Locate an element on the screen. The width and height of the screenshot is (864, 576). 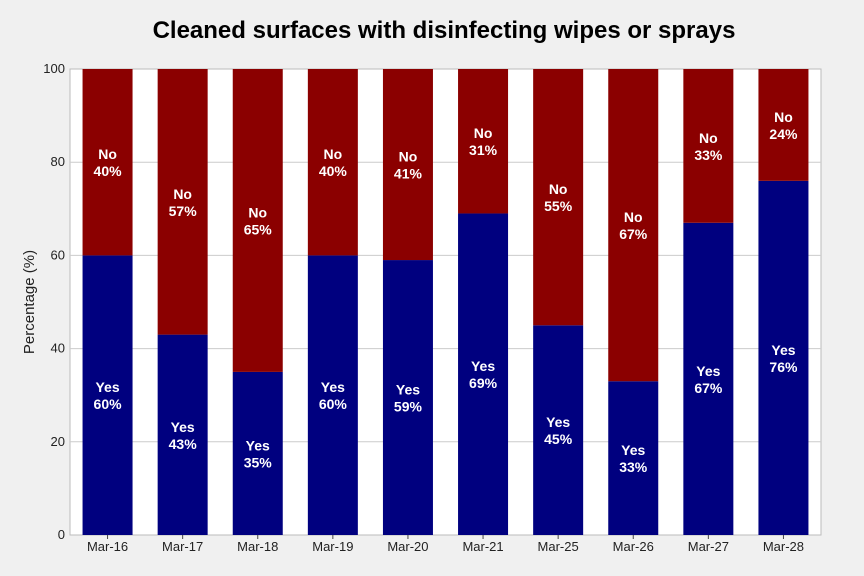
x-tick-label: Mar-21 is located at coordinates (482, 546).